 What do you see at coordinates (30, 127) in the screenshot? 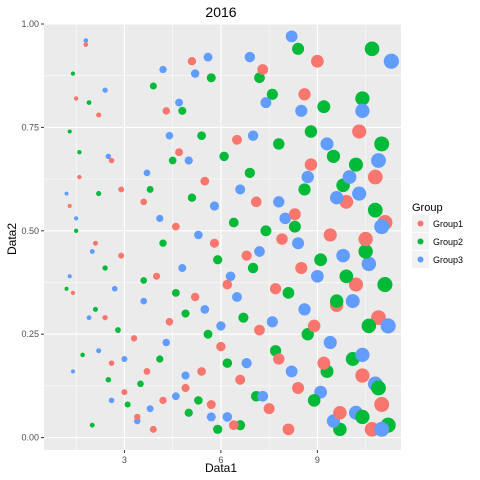
I see `y-tick-label: 0.75` at bounding box center [30, 127].